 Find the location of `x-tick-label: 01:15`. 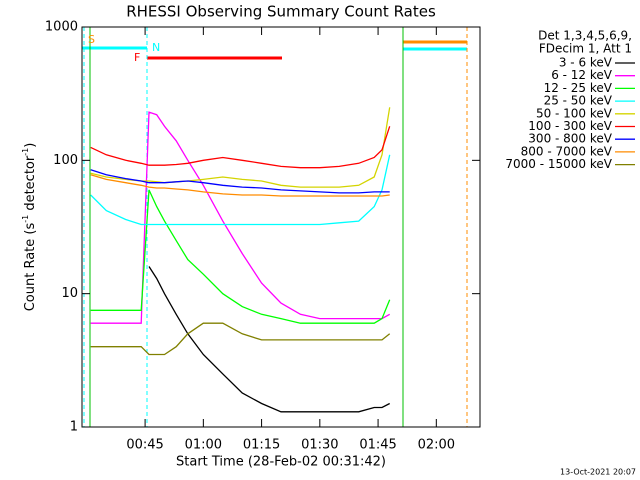

x-tick-label: 01:15 is located at coordinates (261, 445).